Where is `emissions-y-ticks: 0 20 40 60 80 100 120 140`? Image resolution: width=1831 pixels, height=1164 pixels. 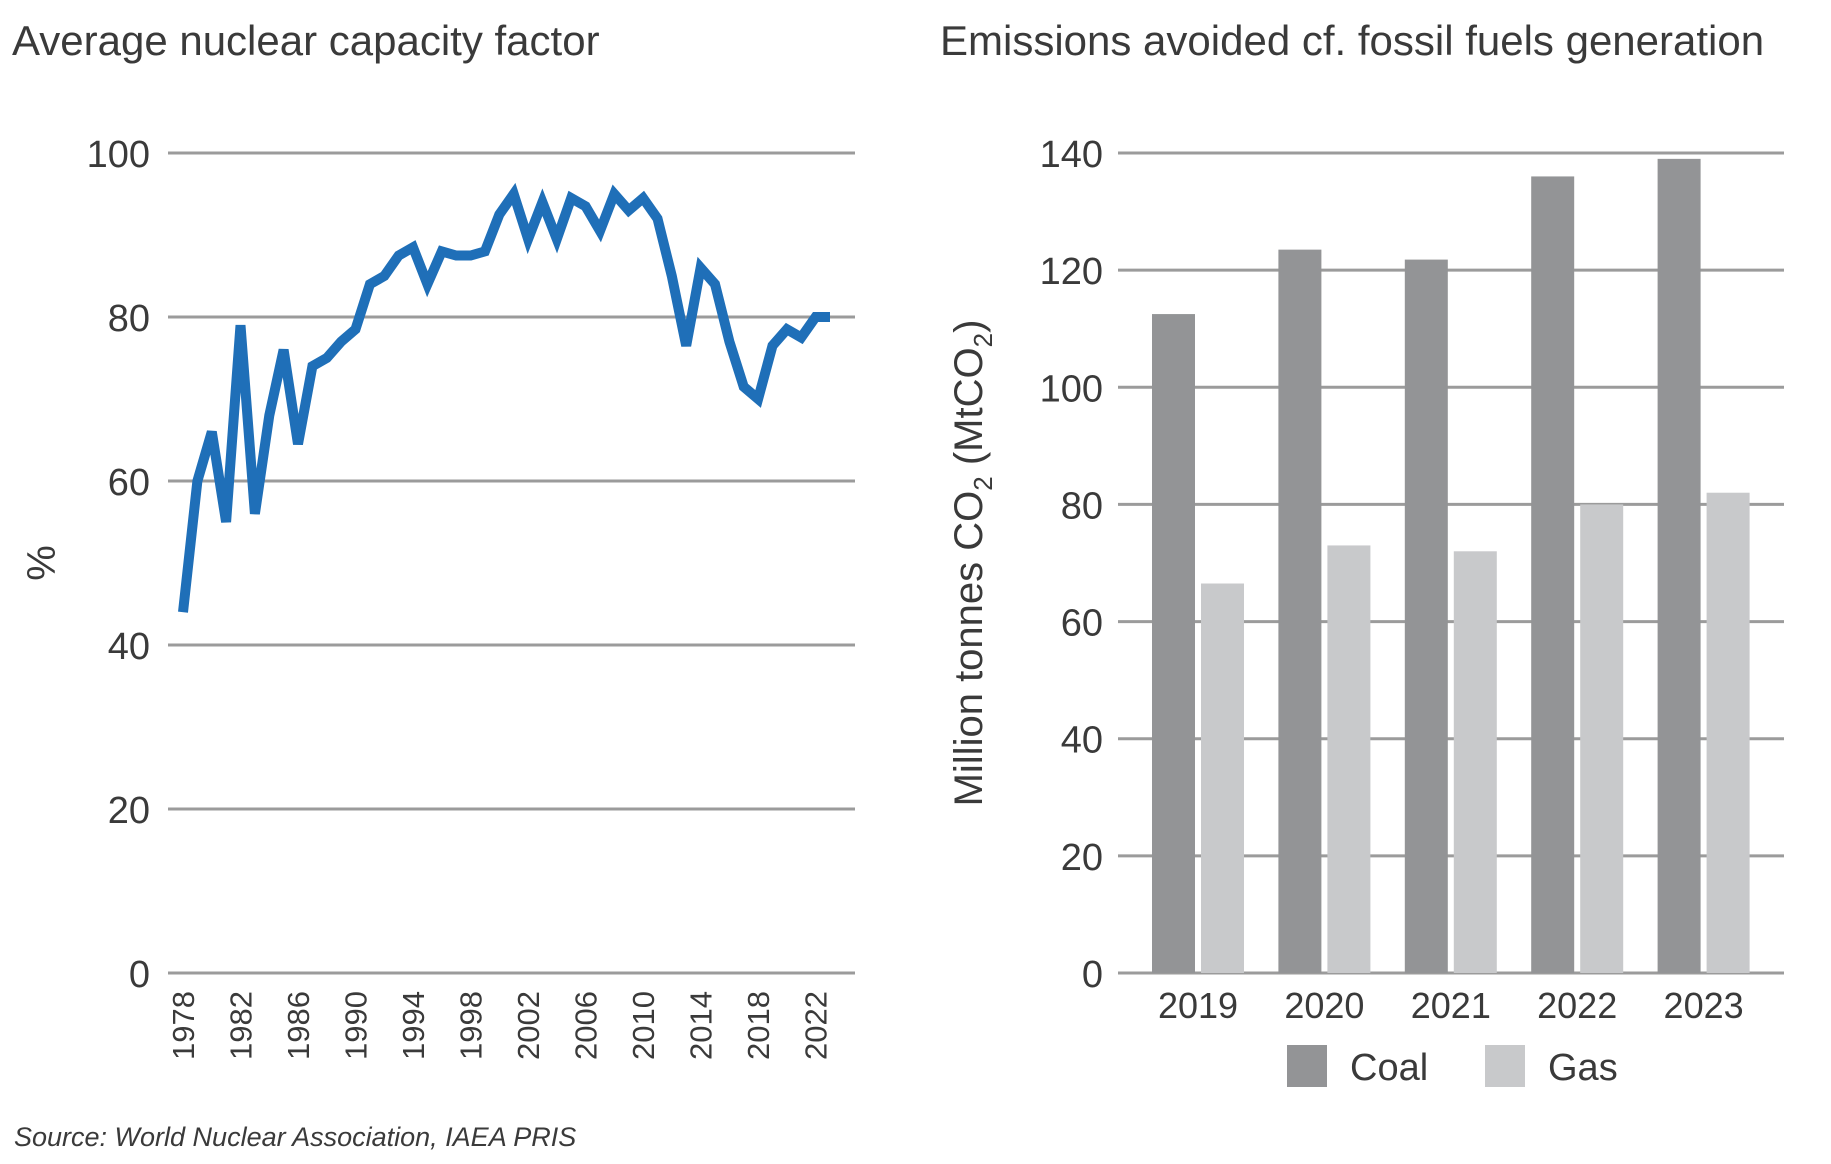
emissions-y-ticks: 0 20 40 60 80 100 120 140 is located at coordinates (1071, 565).